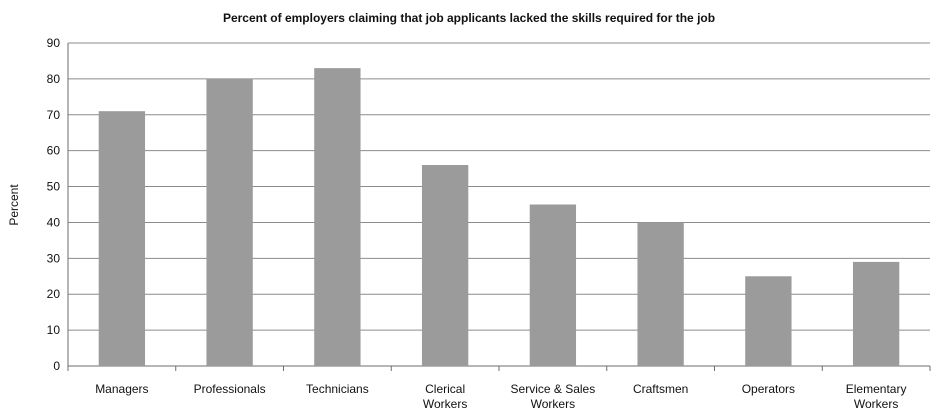  Describe the element at coordinates (54, 222) in the screenshot. I see `y-tick-label-40: 40` at that location.